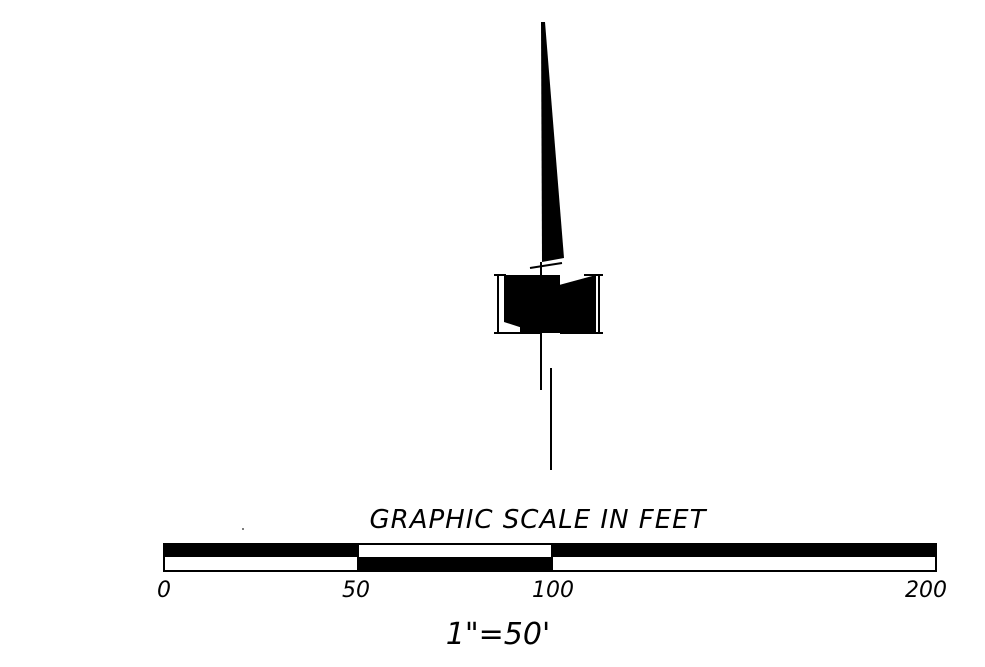 This screenshot has height=667, width=985. Describe the element at coordinates (546, 265) in the screenshot. I see `north-arrow-base-tick` at that location.